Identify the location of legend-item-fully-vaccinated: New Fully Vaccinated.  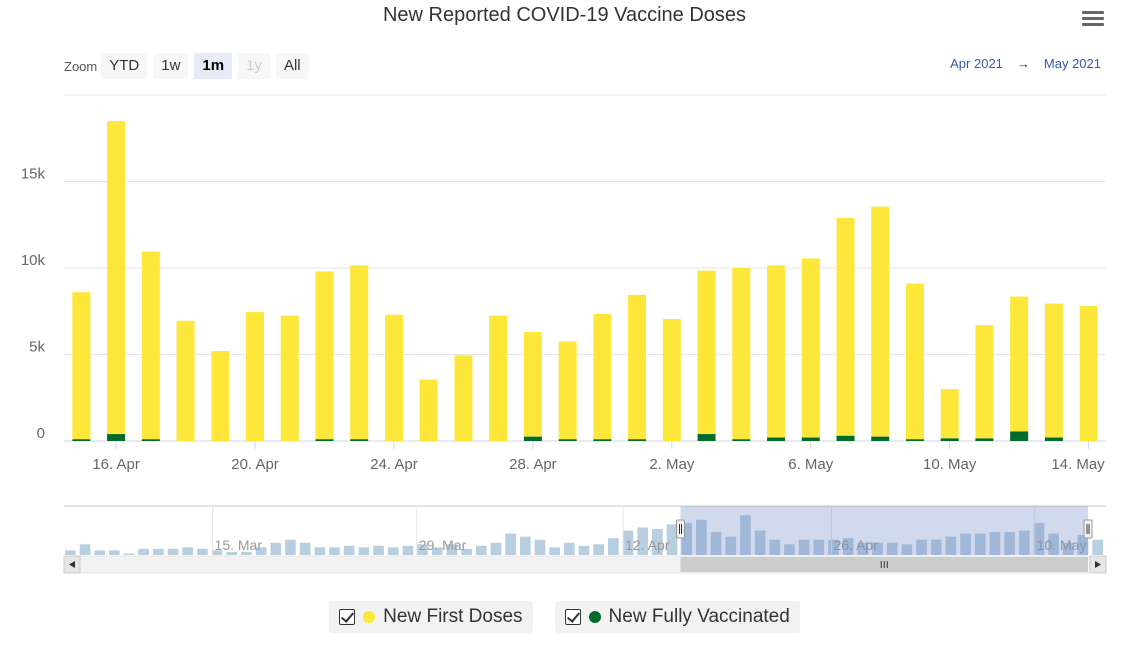
(677, 617).